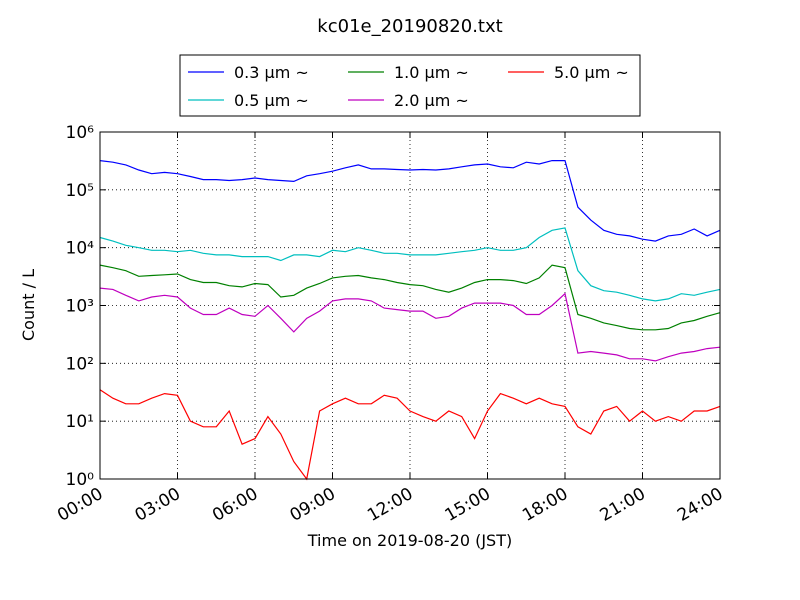  I want to click on x-tick-label: 18:00, so click(545, 505).